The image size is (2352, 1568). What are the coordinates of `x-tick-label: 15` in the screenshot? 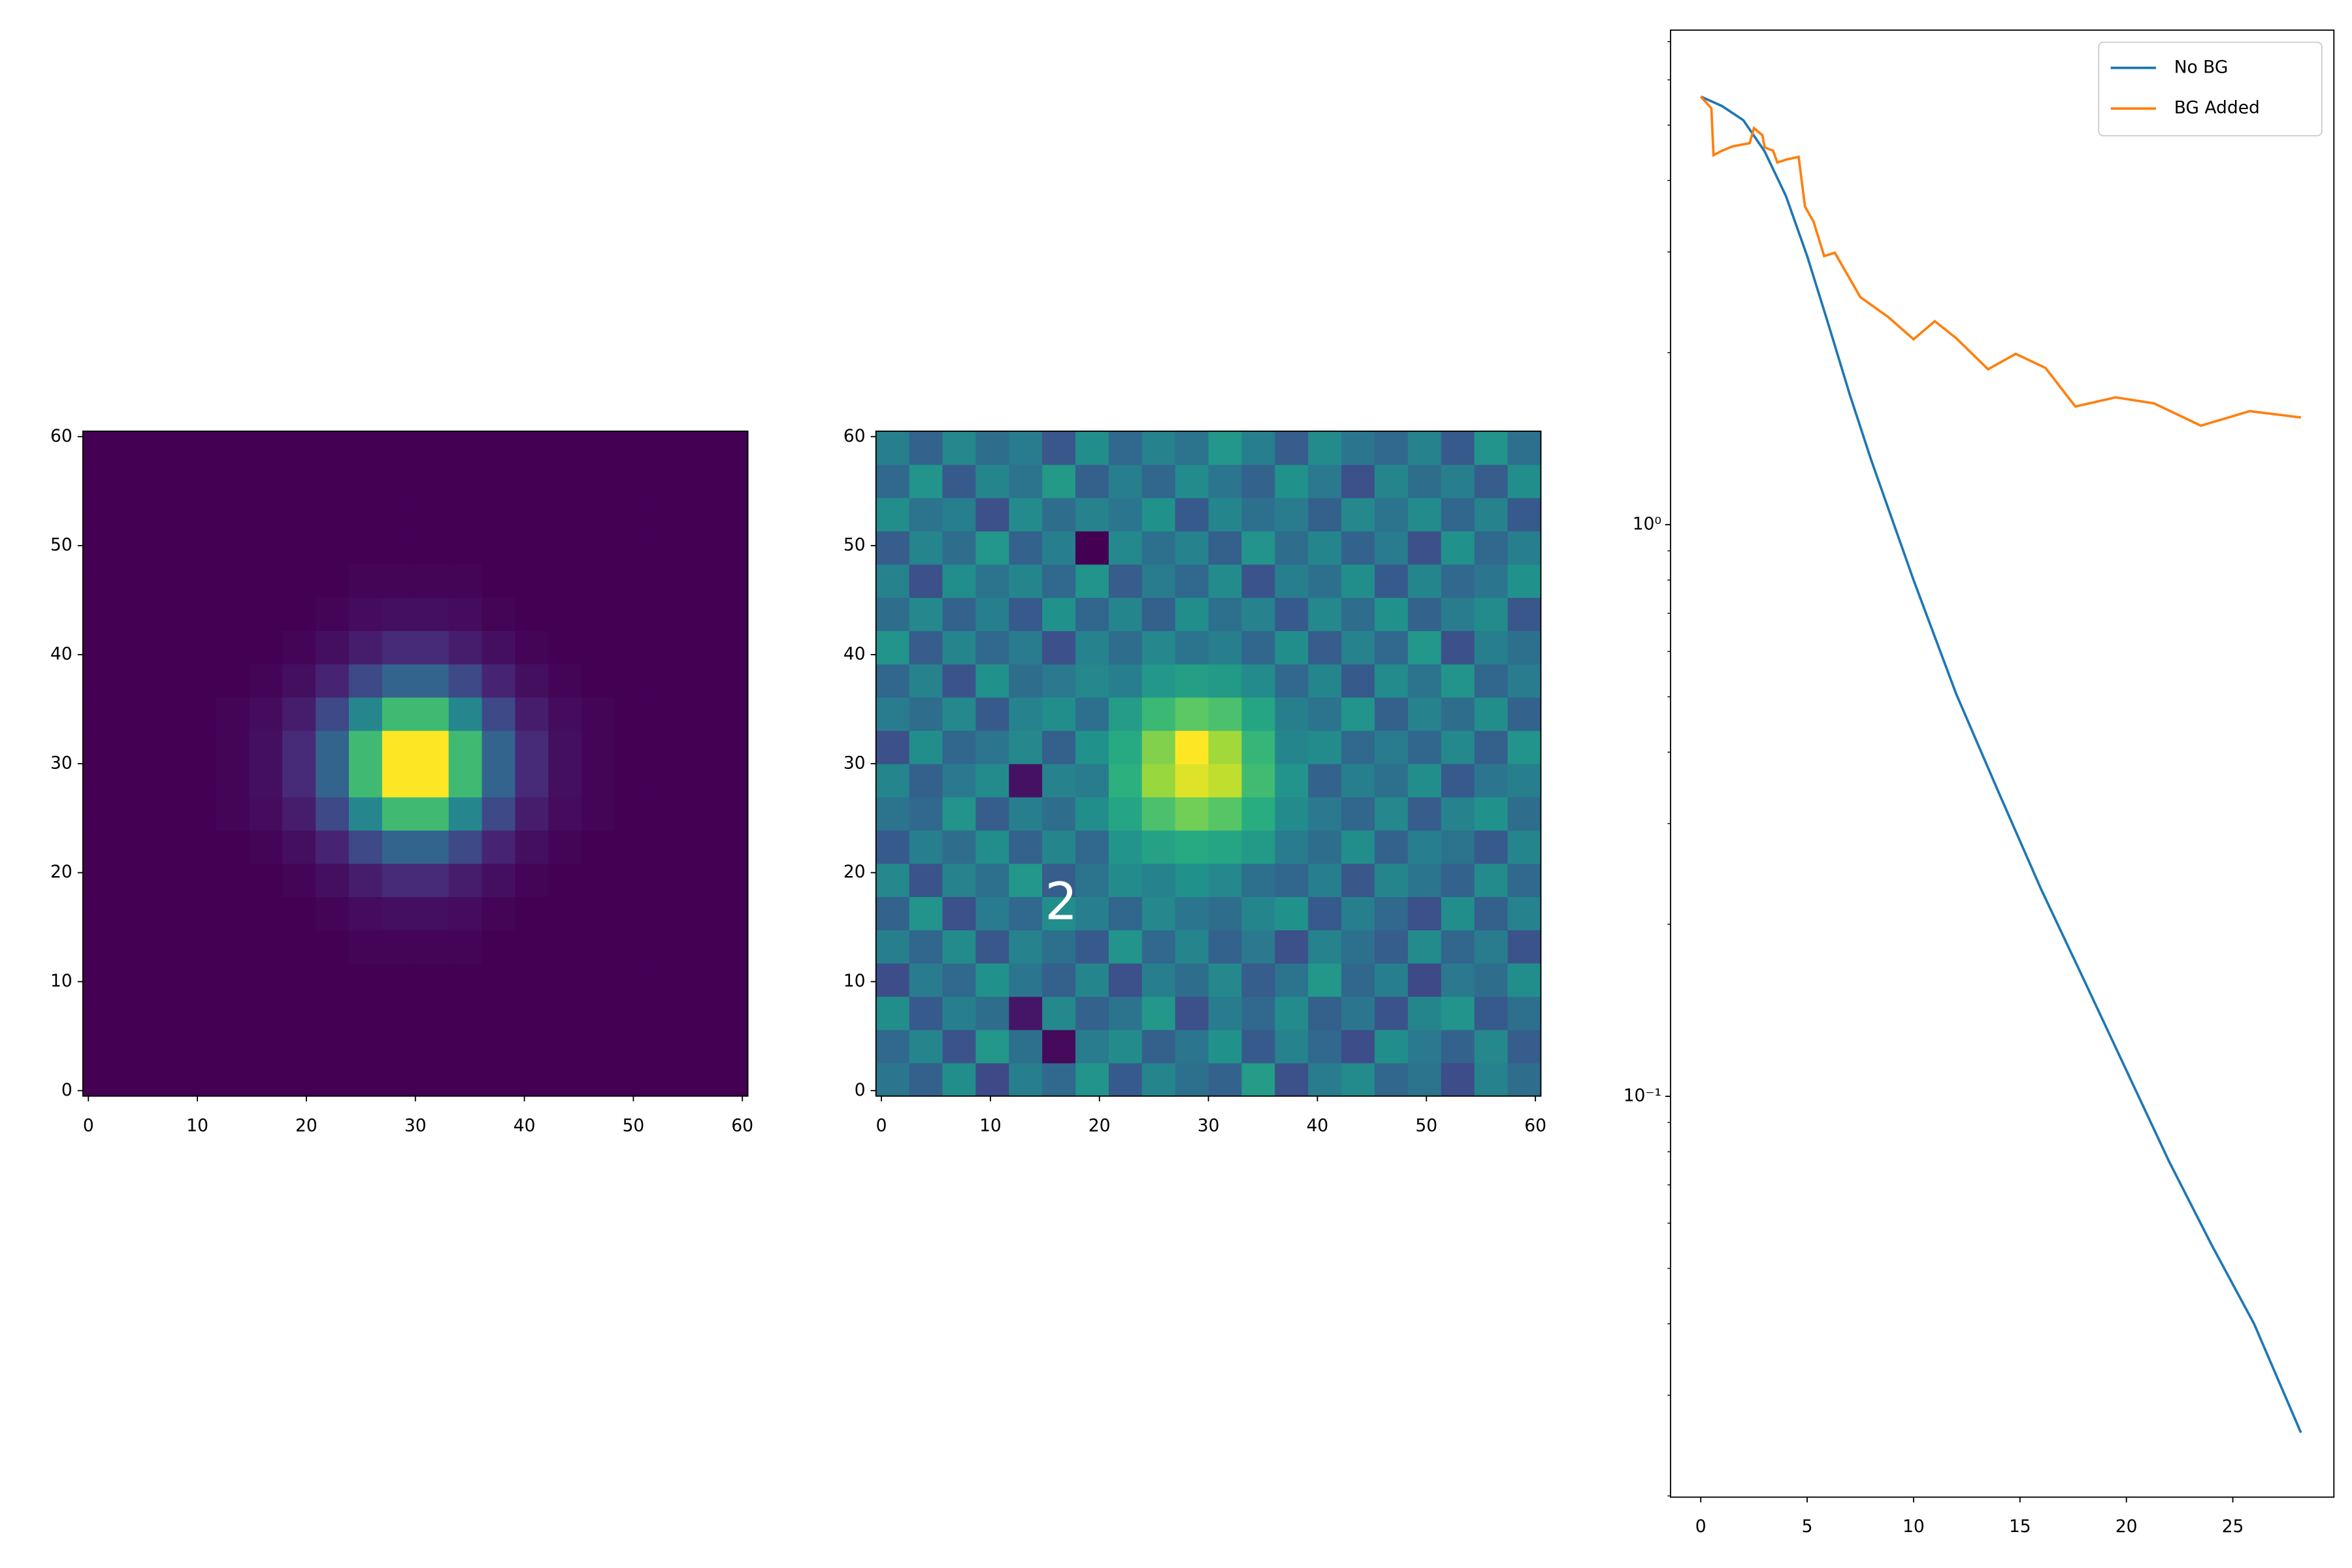 It's located at (2020, 1526).